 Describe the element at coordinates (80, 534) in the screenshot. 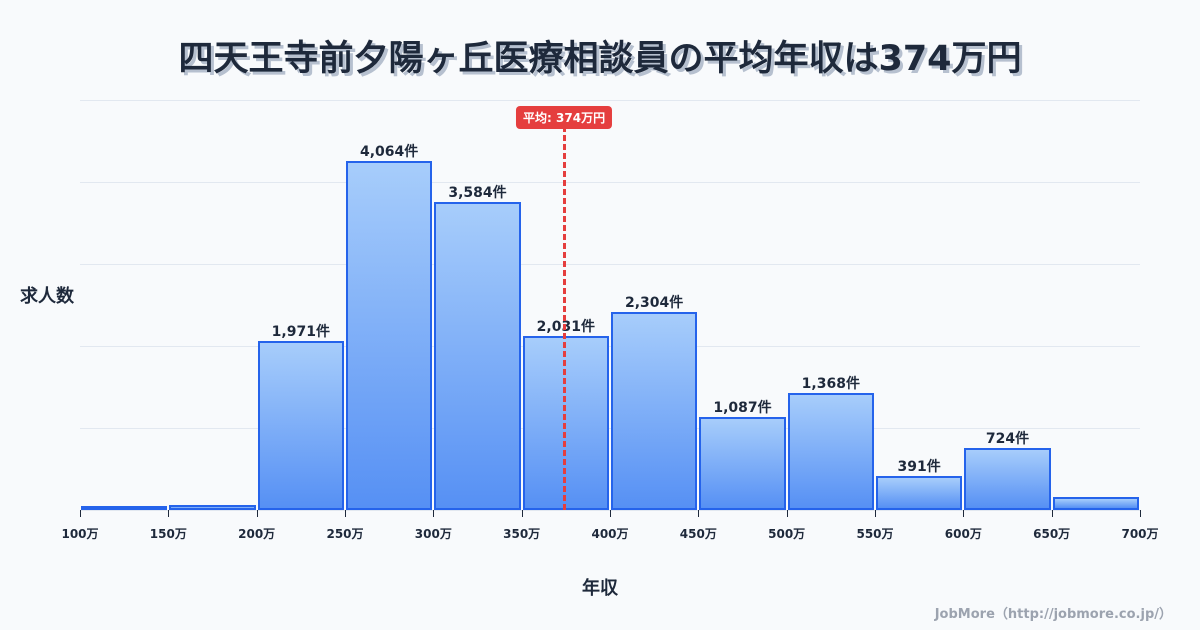

I see `x-tick-label: 100万` at that location.